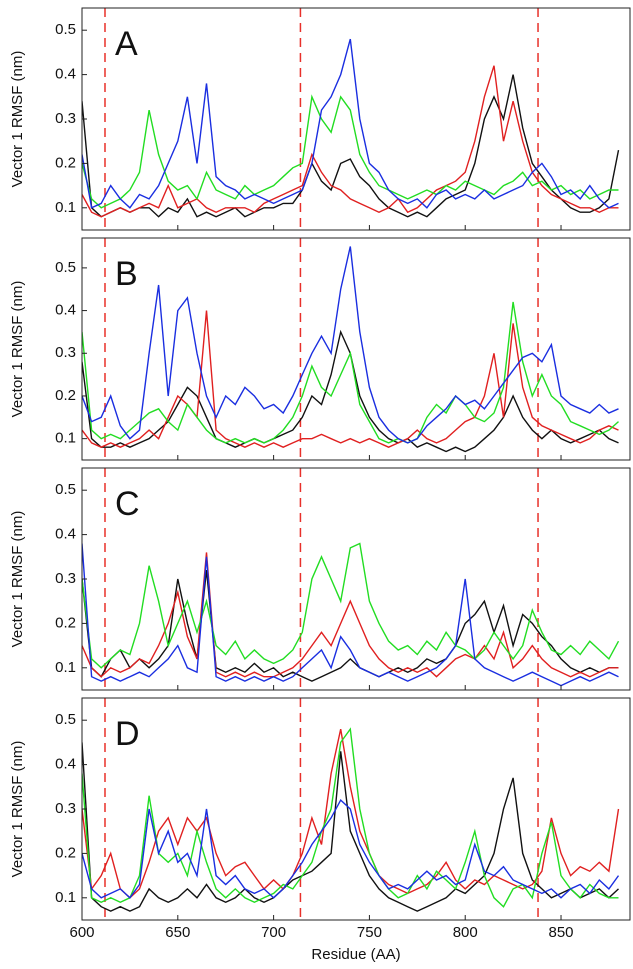  I want to click on panel-label: C, so click(127, 504).